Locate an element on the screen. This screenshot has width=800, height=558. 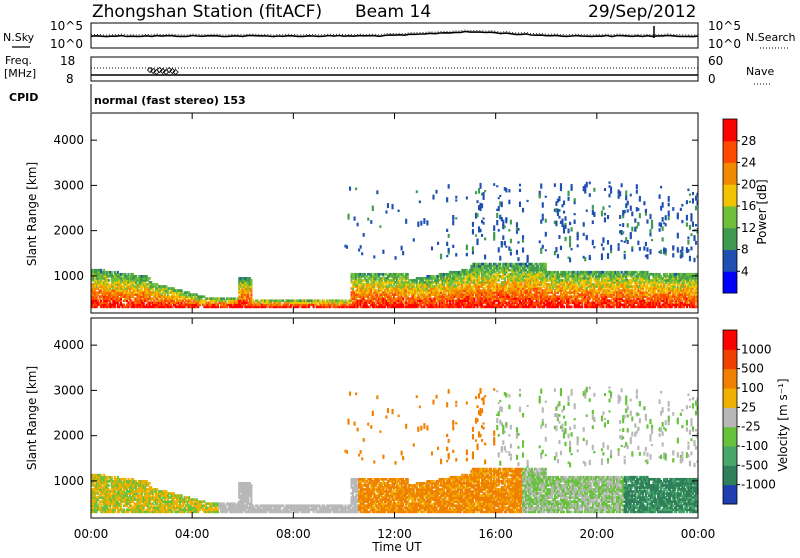
noise-tick-right-low: 10^0 is located at coordinates (724, 44).